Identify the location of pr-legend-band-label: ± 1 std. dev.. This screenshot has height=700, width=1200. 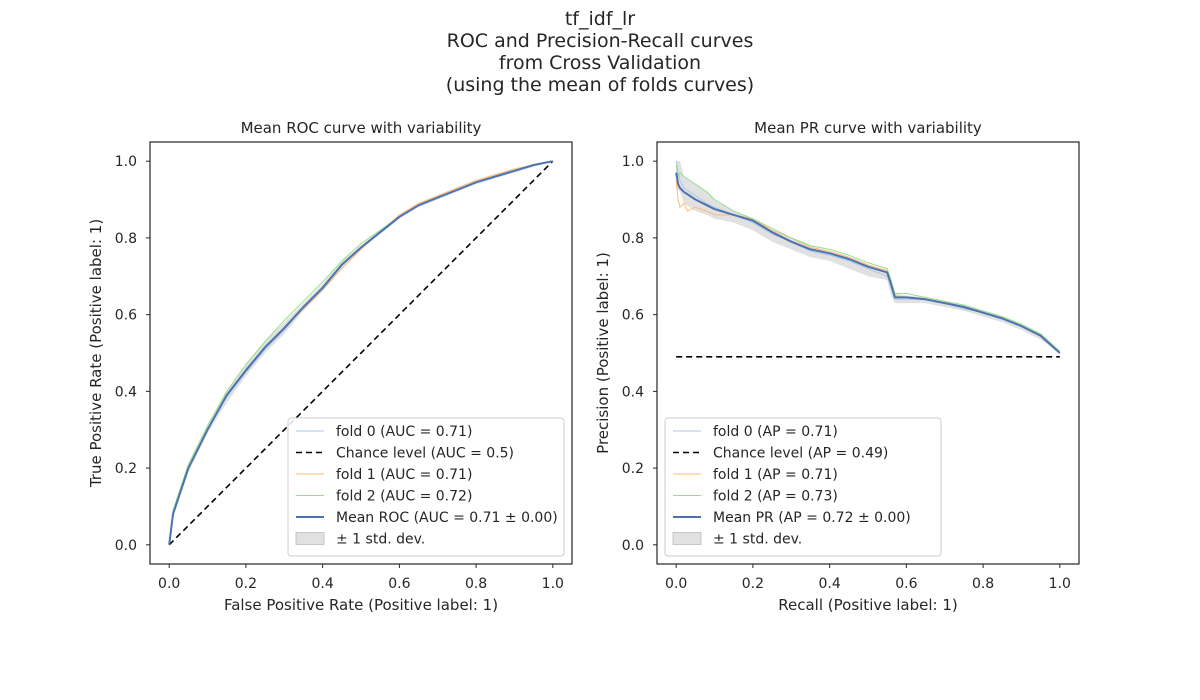
(757, 540).